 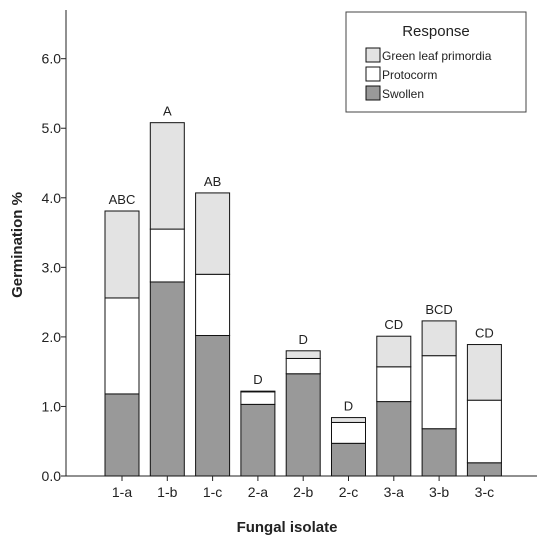 I want to click on significance-label: AB, so click(x=212, y=181).